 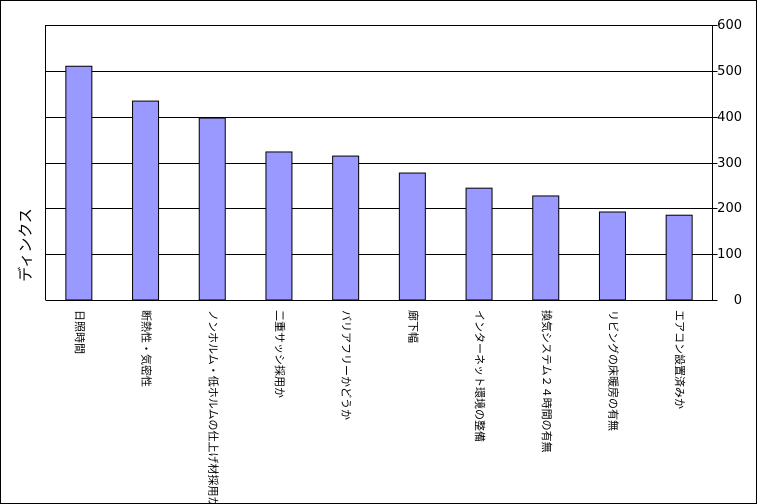 I want to click on x-tick-label: 換気システム２４時間の有無, so click(x=547, y=381).